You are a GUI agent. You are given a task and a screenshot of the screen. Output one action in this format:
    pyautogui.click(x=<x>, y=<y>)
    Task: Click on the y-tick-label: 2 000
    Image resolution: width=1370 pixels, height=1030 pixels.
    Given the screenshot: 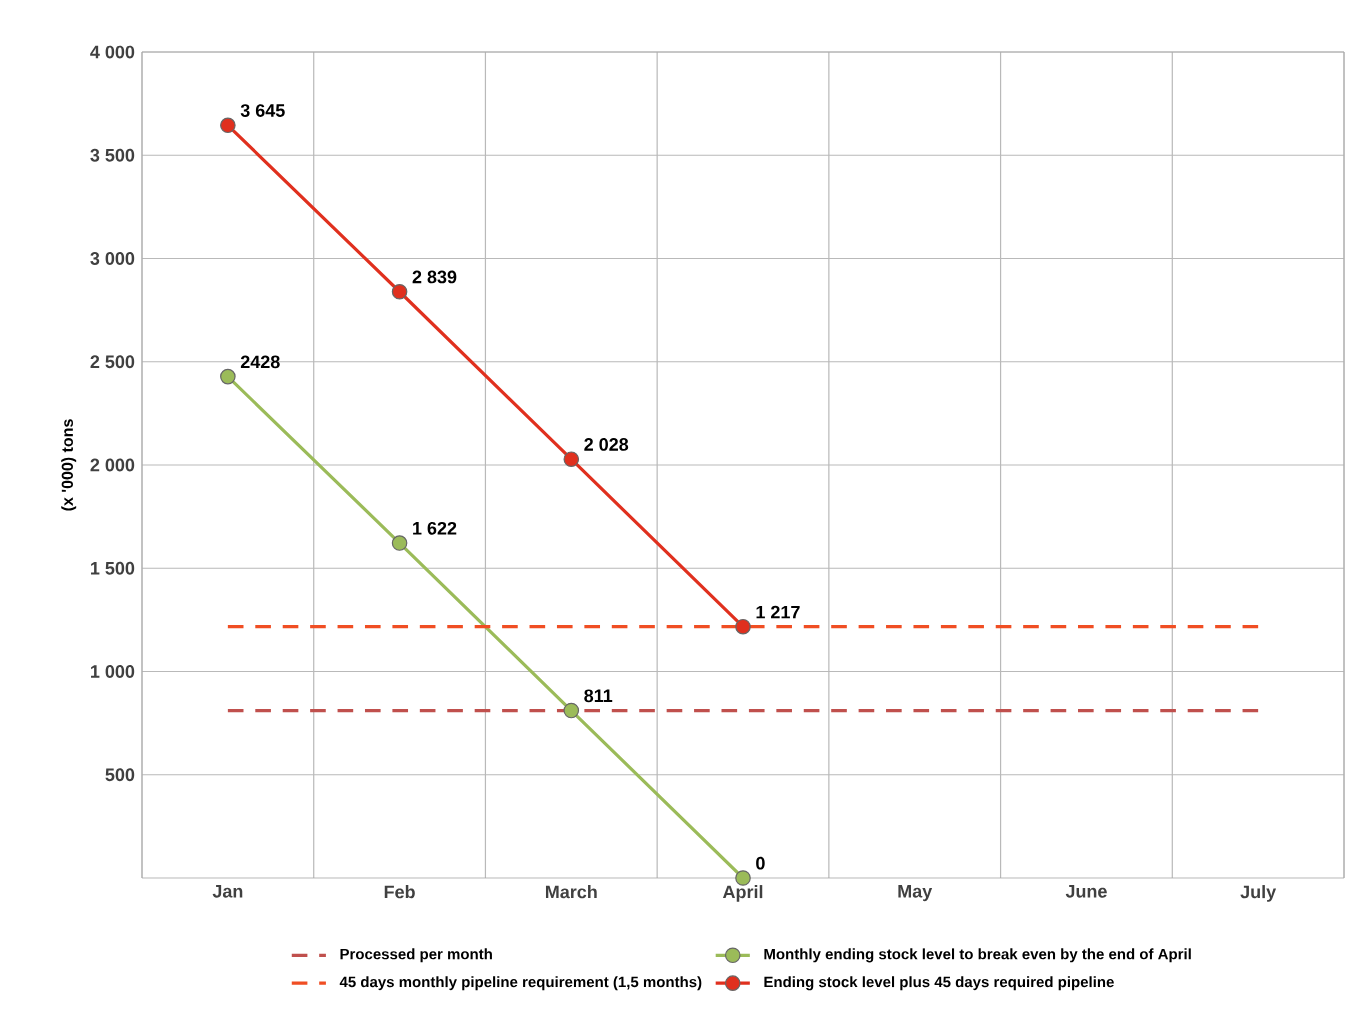 What is the action you would take?
    pyautogui.click(x=112, y=465)
    